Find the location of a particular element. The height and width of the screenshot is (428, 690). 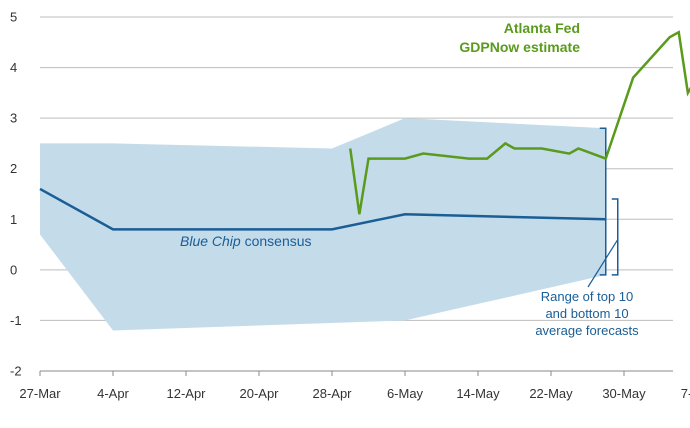

range-annotation-line1: Range of top 10 is located at coordinates (587, 296).